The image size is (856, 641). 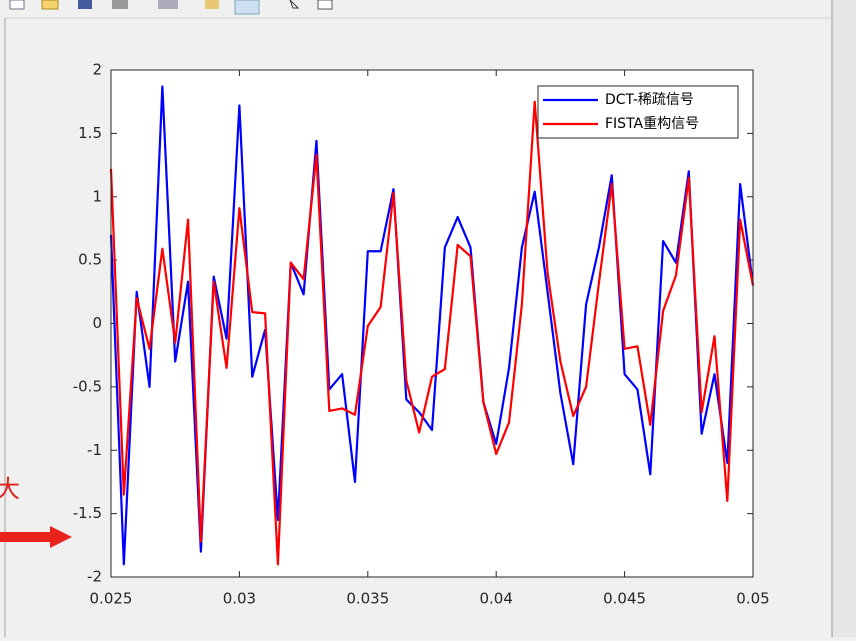 I want to click on y-tick-label: 0.5, so click(x=90, y=260).